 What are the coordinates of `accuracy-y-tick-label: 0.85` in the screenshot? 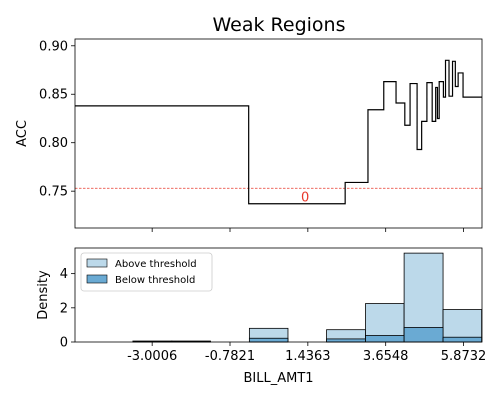 It's located at (53, 95).